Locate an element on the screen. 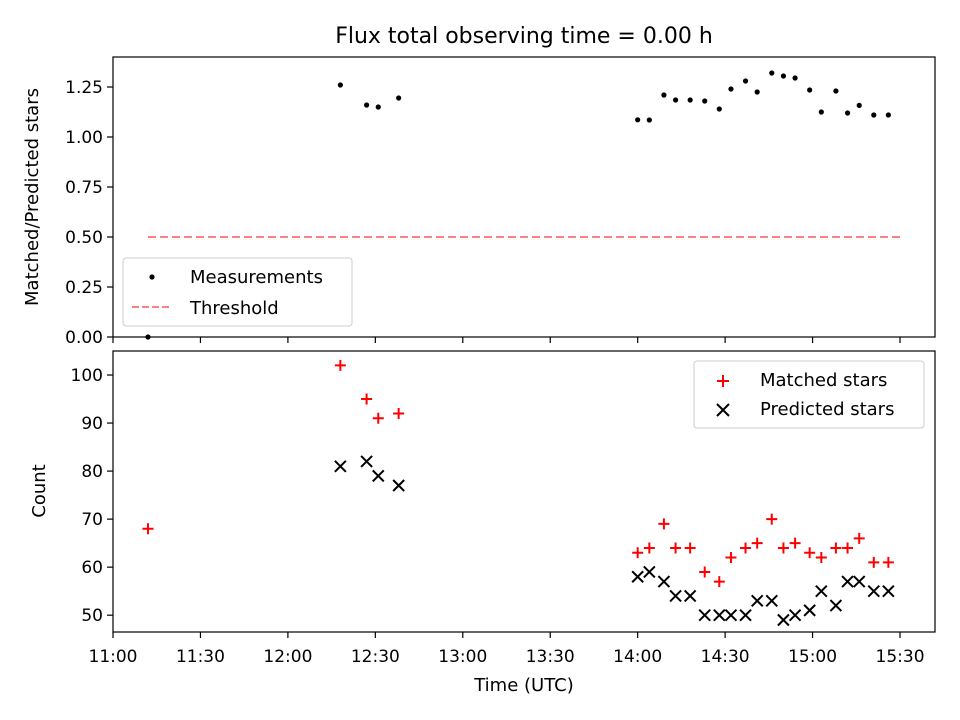 The image size is (960, 720). x-tick-label: 12:00 is located at coordinates (287, 657).